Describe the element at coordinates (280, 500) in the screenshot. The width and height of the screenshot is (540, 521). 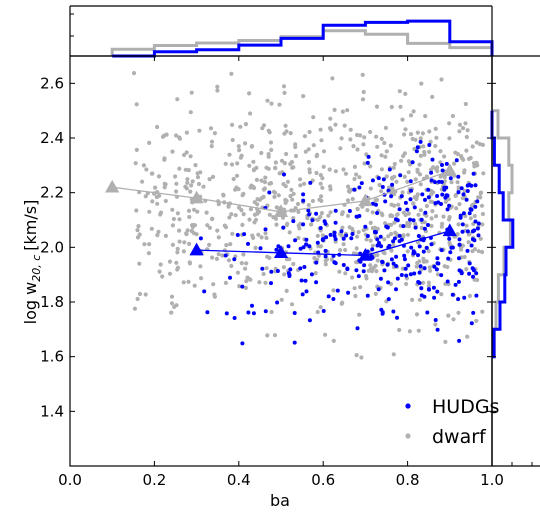
I see `x-axis-label: ba` at that location.